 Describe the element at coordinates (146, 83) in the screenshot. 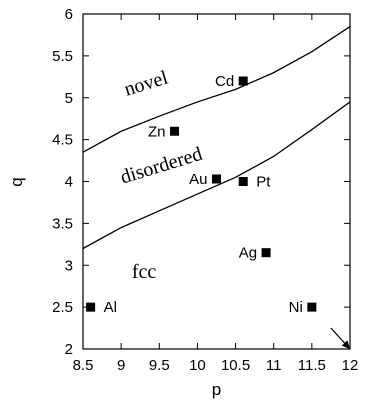

I see `region-label-novel: novel` at that location.